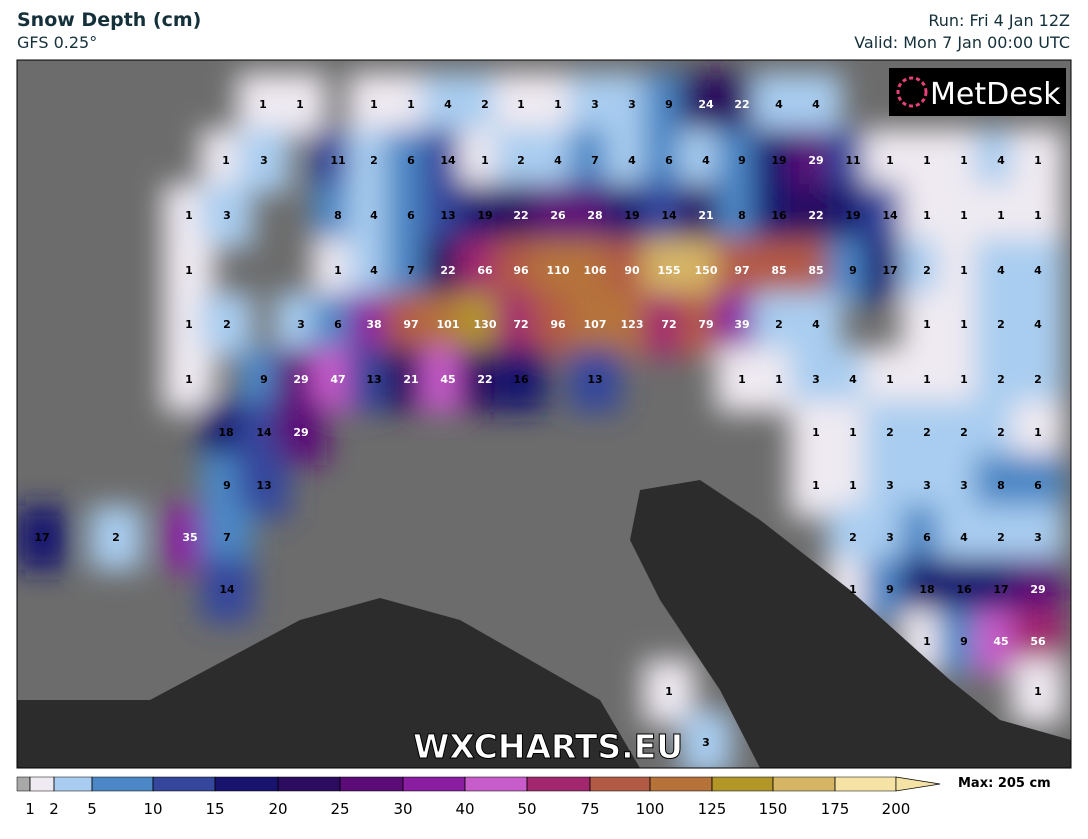 Image resolution: width=1088 pixels, height=839 pixels. I want to click on colorbar-arrow, so click(918, 784).